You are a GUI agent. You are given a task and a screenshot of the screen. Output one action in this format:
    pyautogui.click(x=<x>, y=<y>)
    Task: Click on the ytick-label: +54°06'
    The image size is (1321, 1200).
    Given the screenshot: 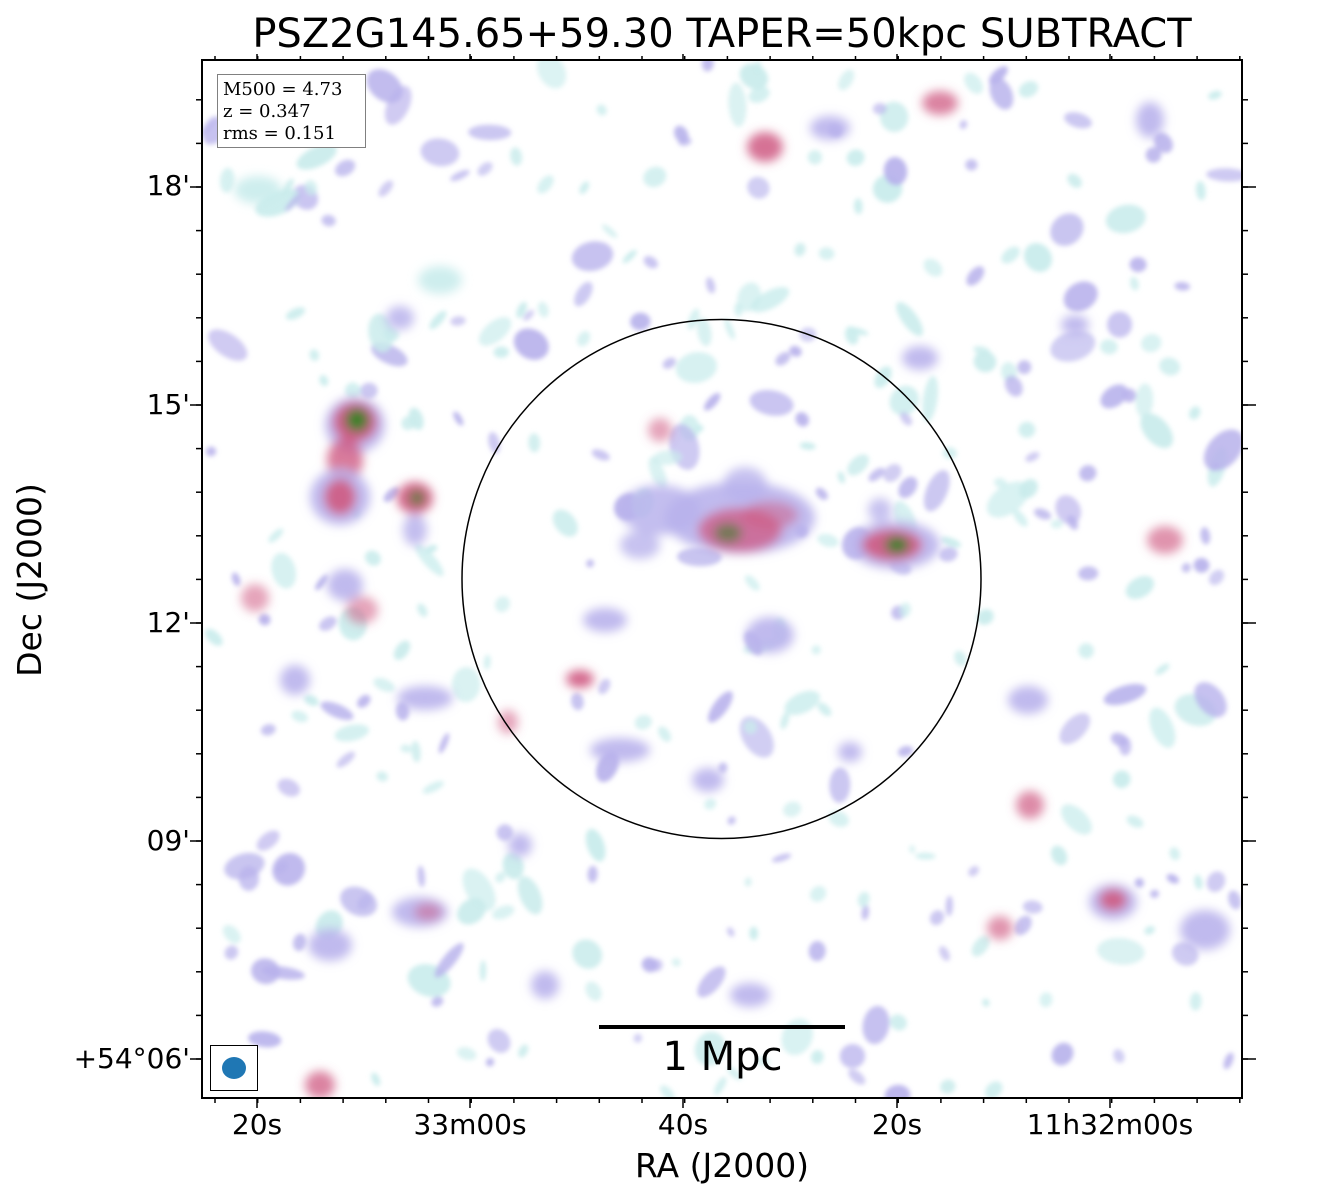 What is the action you would take?
    pyautogui.click(x=131, y=1058)
    